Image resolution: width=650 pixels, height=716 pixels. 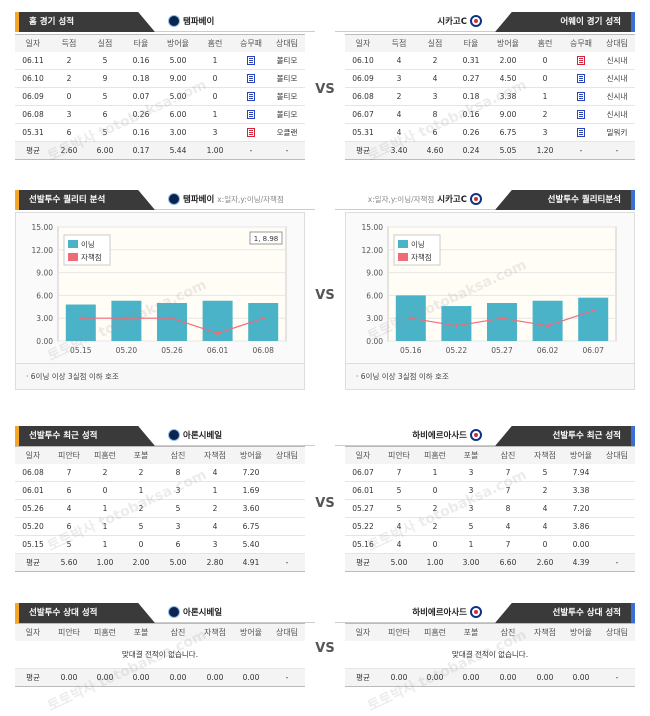 I want to click on column-header: 승무패, so click(x=581, y=43).